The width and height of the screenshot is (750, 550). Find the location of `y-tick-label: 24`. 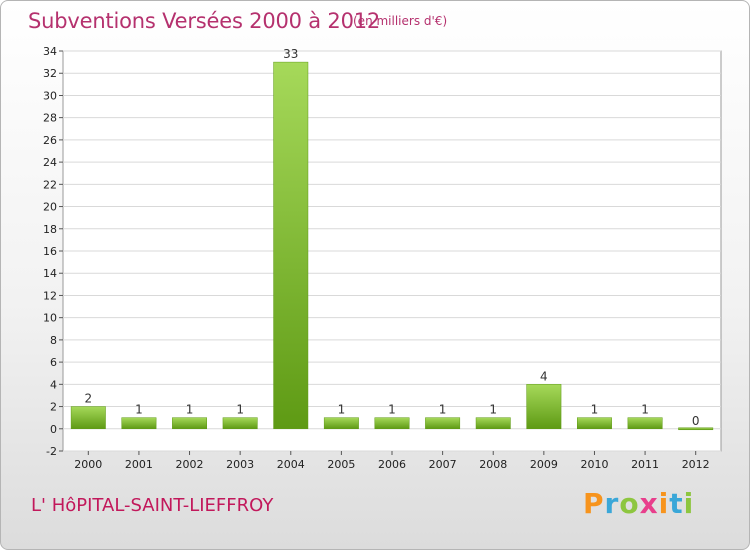

y-tick-label: 24 is located at coordinates (50, 162).